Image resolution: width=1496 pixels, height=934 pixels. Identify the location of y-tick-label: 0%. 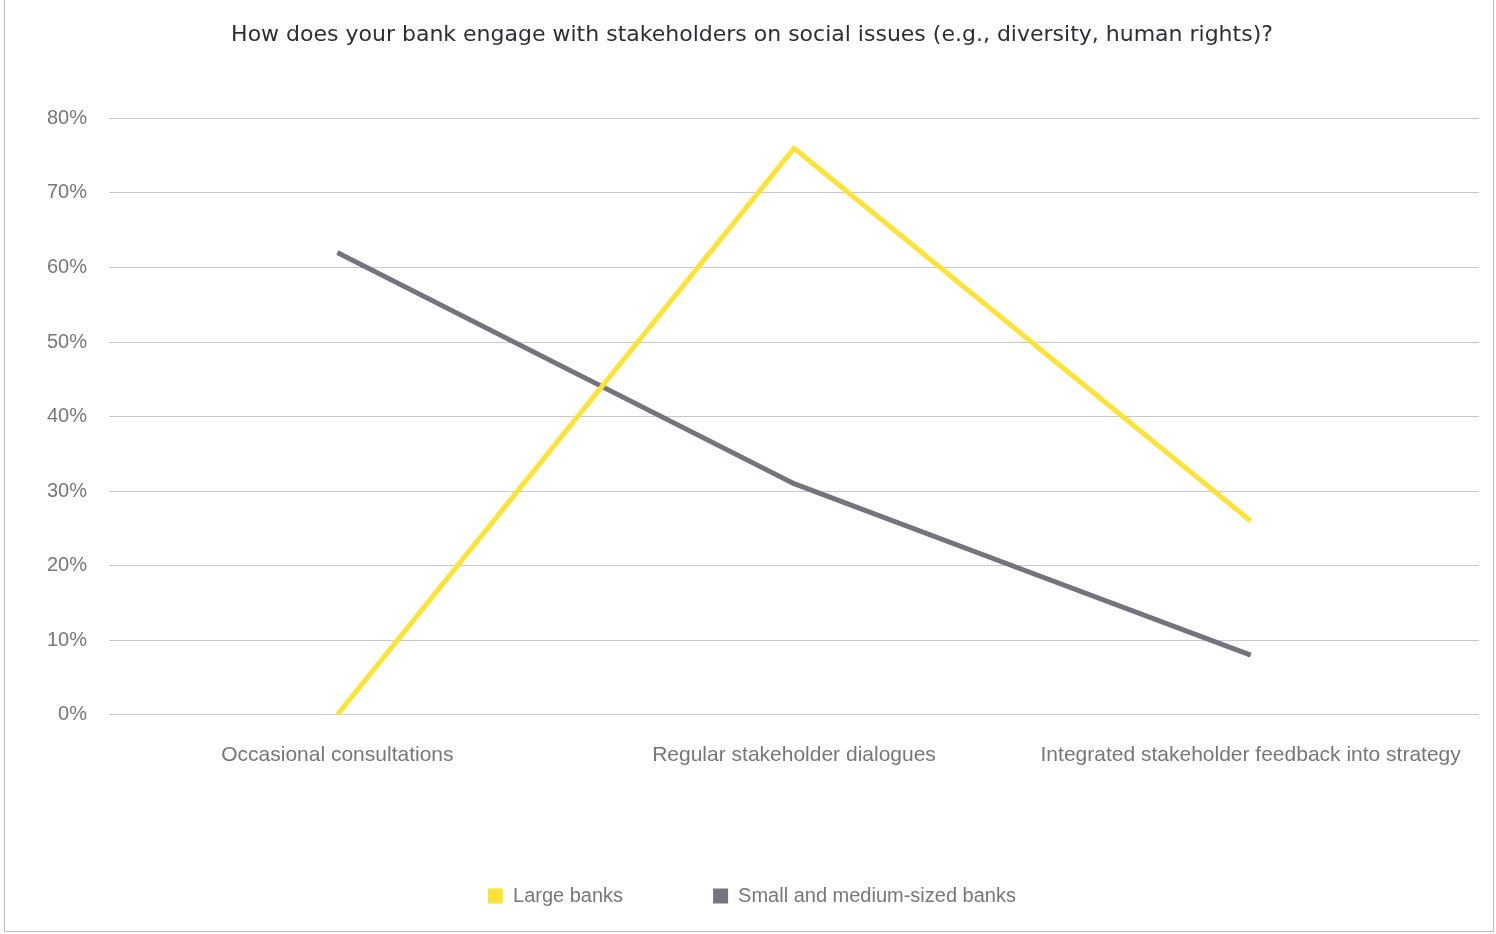
(73, 713).